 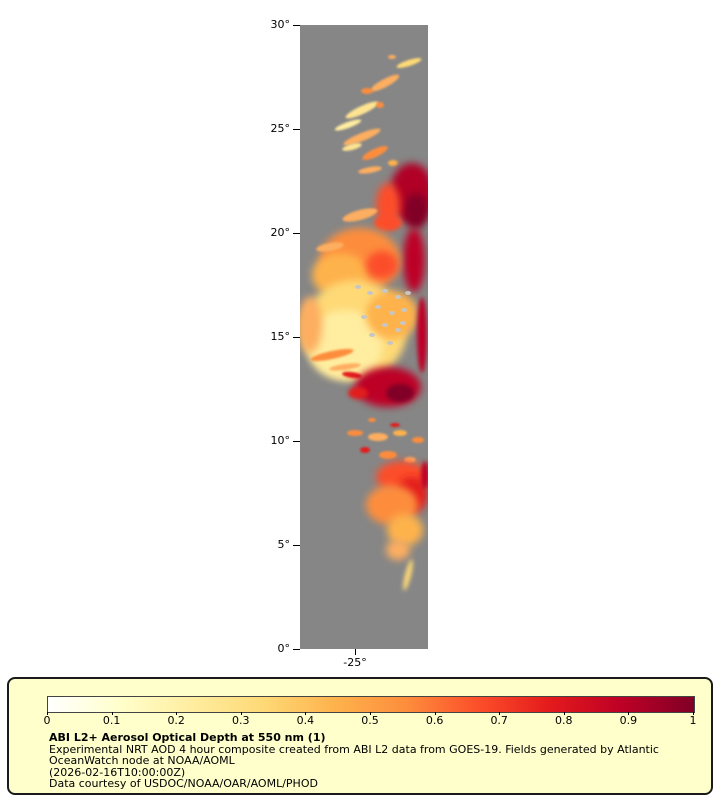 I want to click on lat-tick-label: 10°, so click(x=280, y=440).